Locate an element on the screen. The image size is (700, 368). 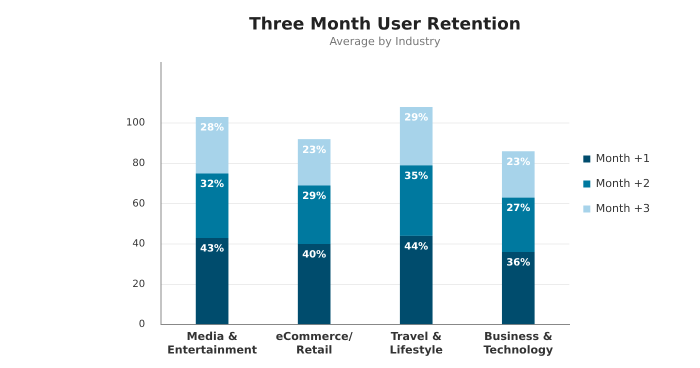
y-tick-label: 80 is located at coordinates (139, 163).